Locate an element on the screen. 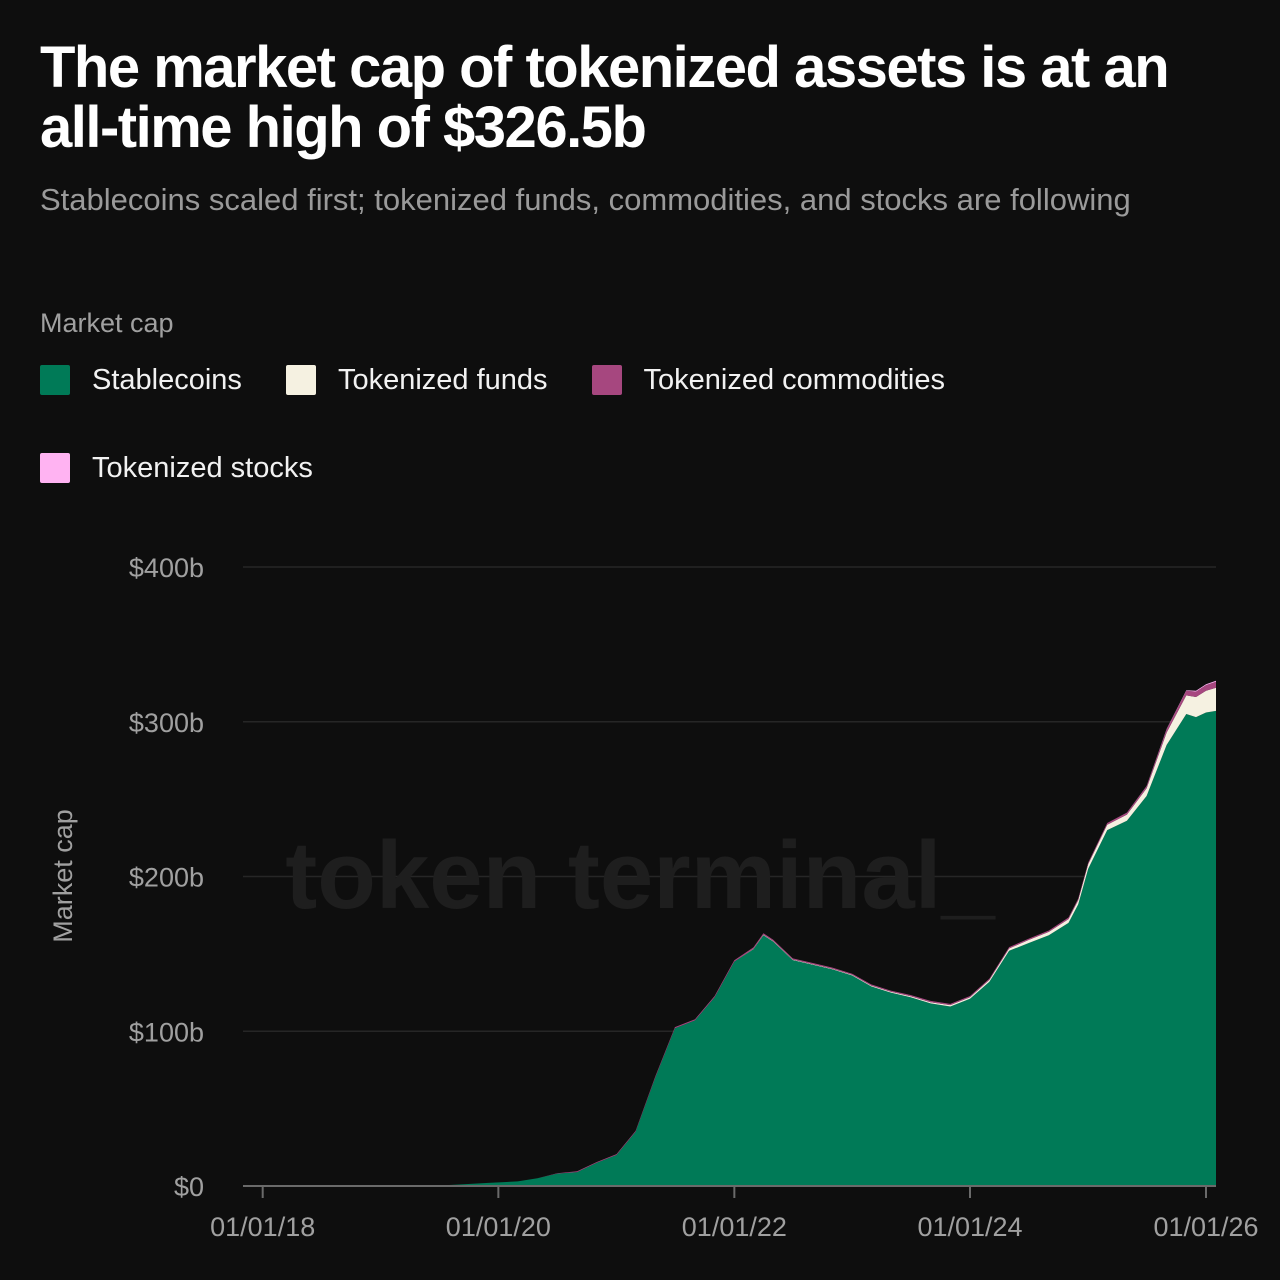  y-tick-label: $0 is located at coordinates (189, 1187).